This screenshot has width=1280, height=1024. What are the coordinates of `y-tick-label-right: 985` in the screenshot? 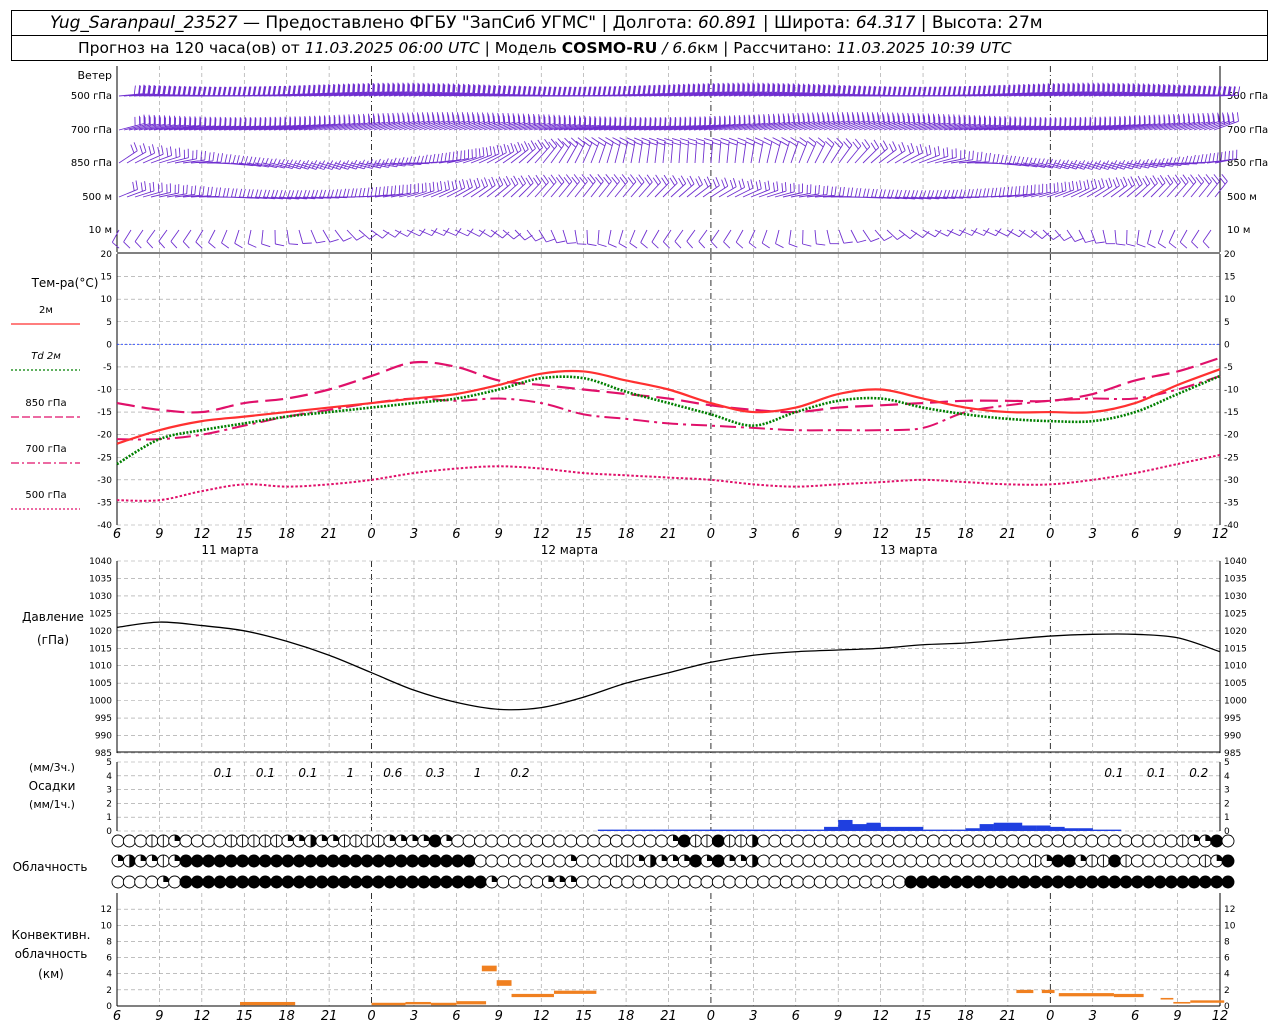 It's located at (1232, 754).